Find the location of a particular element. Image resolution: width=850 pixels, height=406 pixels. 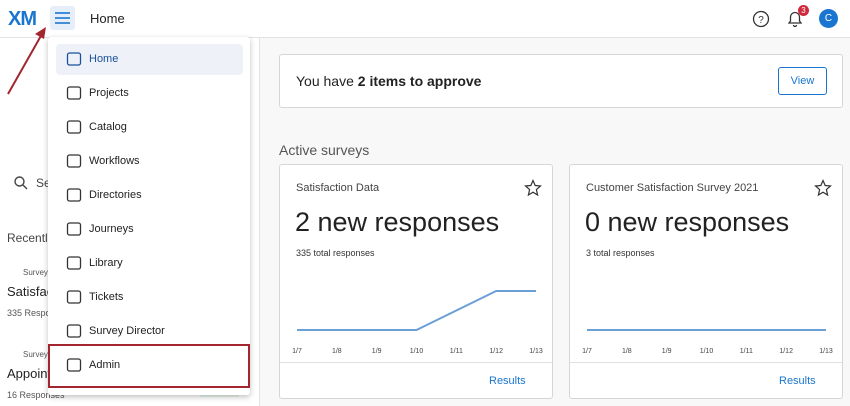

recently-label: Recently is located at coordinates (30, 238).